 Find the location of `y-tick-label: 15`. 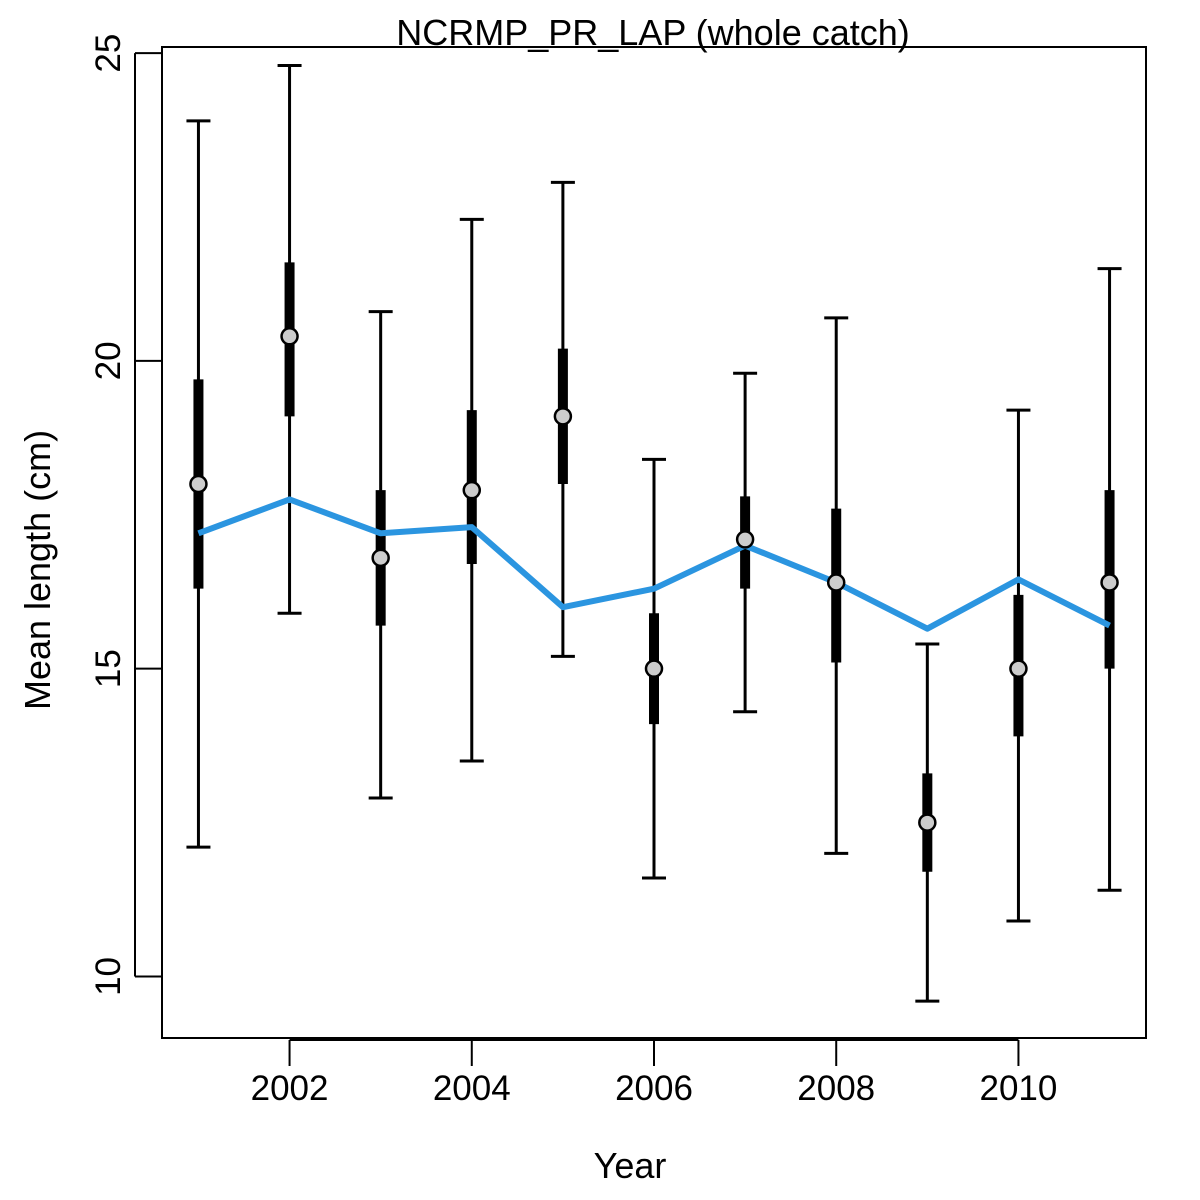

y-tick-label: 15 is located at coordinates (108, 668).